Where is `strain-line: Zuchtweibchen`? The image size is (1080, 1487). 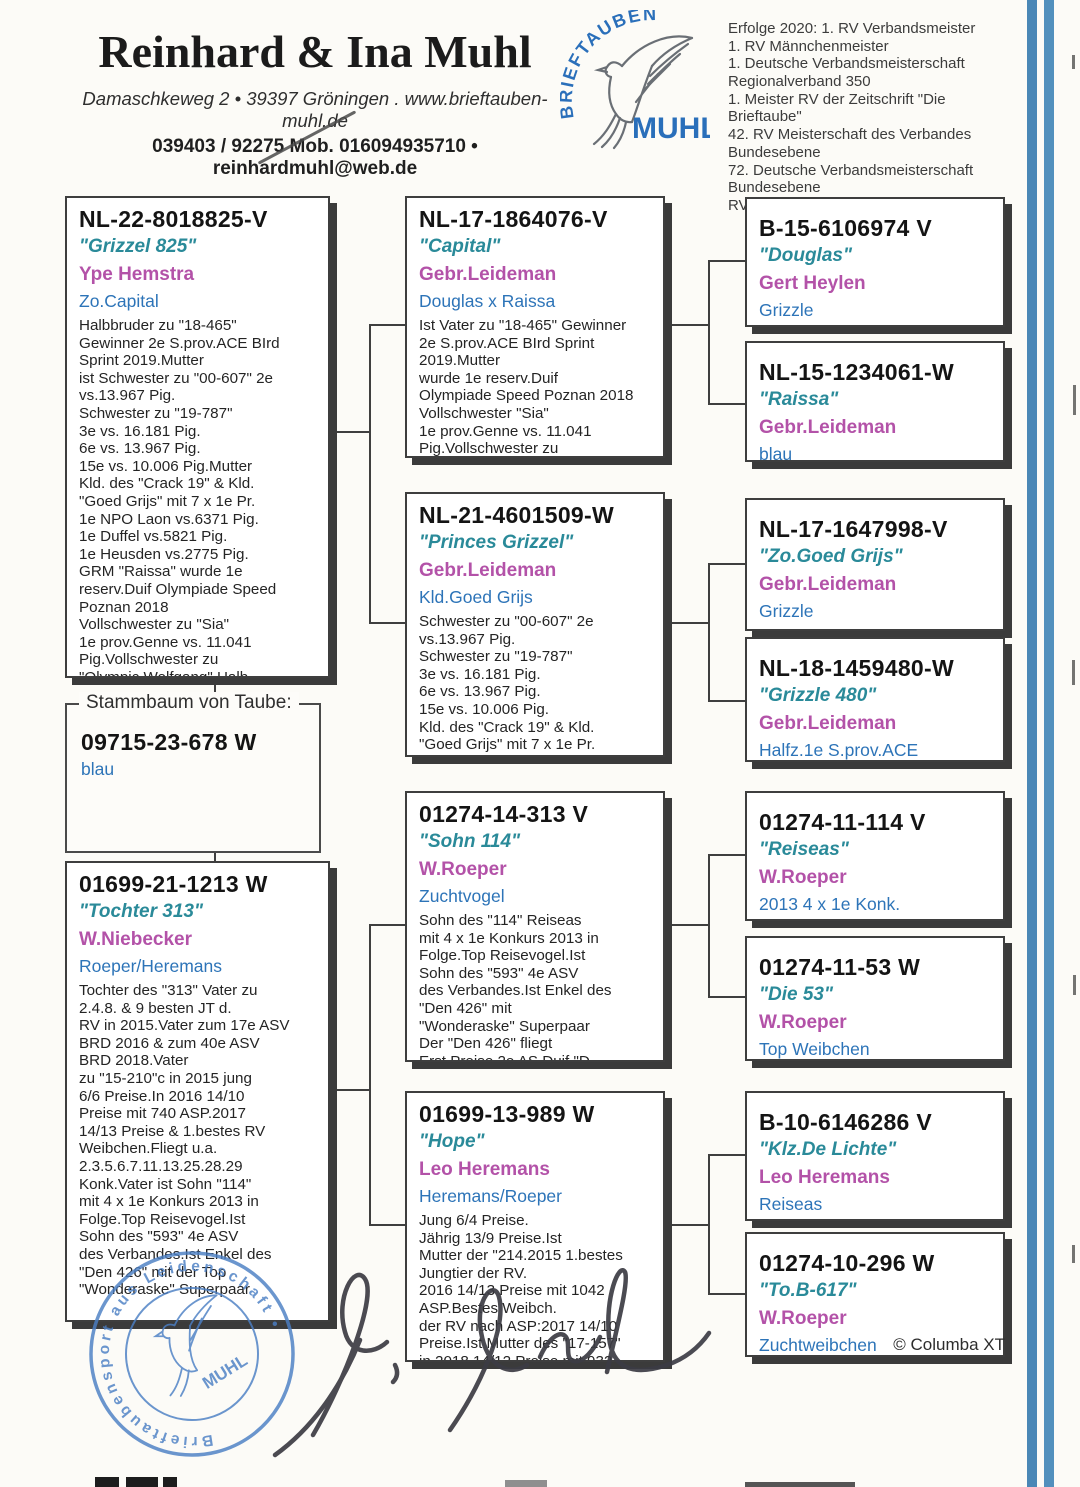 strain-line: Zuchtweibchen is located at coordinates (818, 1345).